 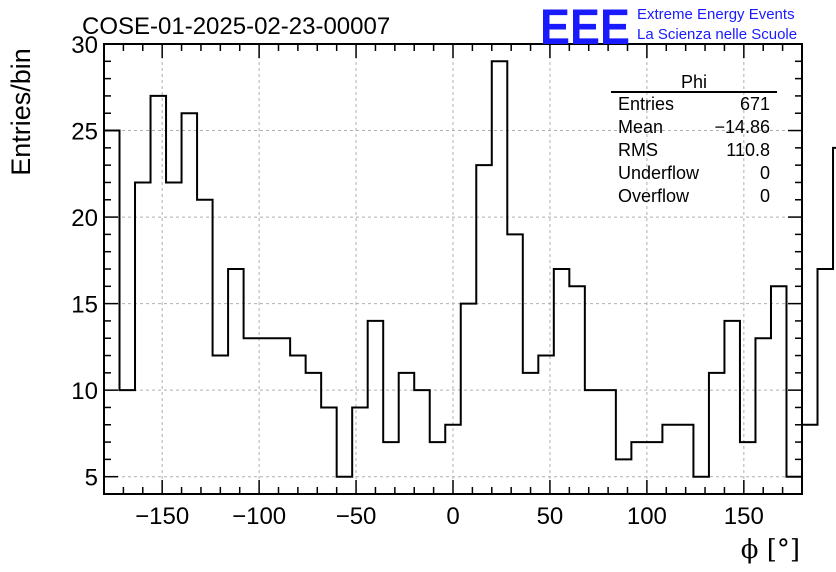 I want to click on stats-name: Phi, so click(x=694, y=82).